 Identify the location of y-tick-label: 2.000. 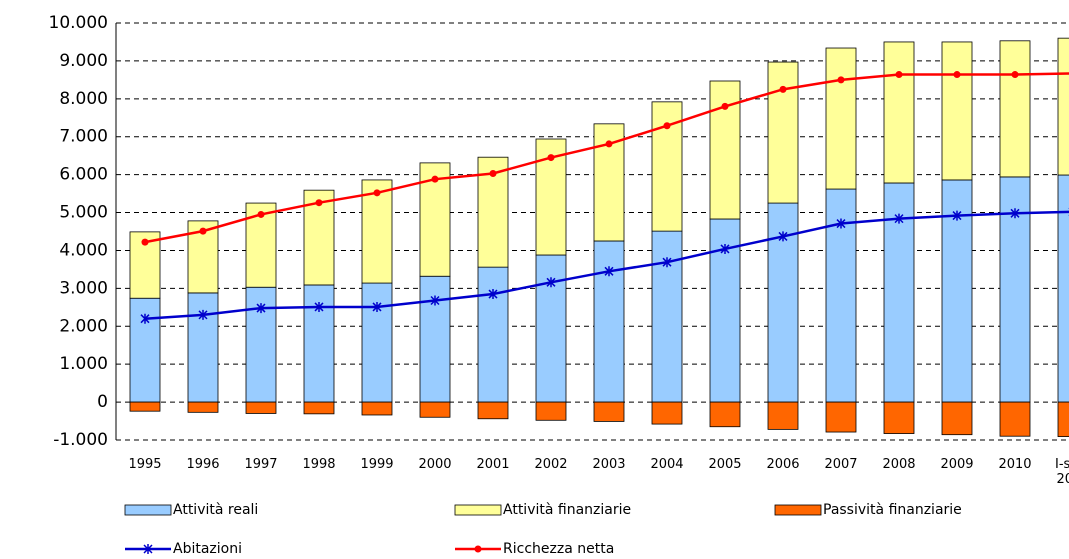
(83, 326).